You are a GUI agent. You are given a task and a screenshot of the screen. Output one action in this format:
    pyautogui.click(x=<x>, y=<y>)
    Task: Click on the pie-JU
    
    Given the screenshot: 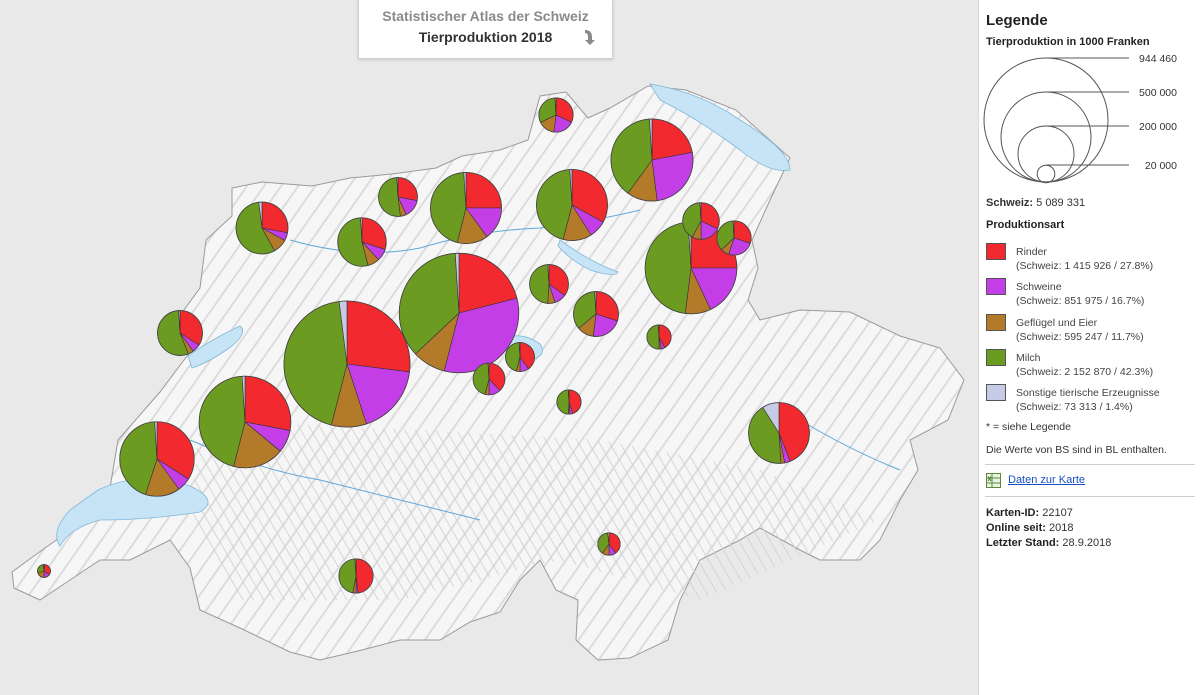 What is the action you would take?
    pyautogui.click(x=262, y=228)
    